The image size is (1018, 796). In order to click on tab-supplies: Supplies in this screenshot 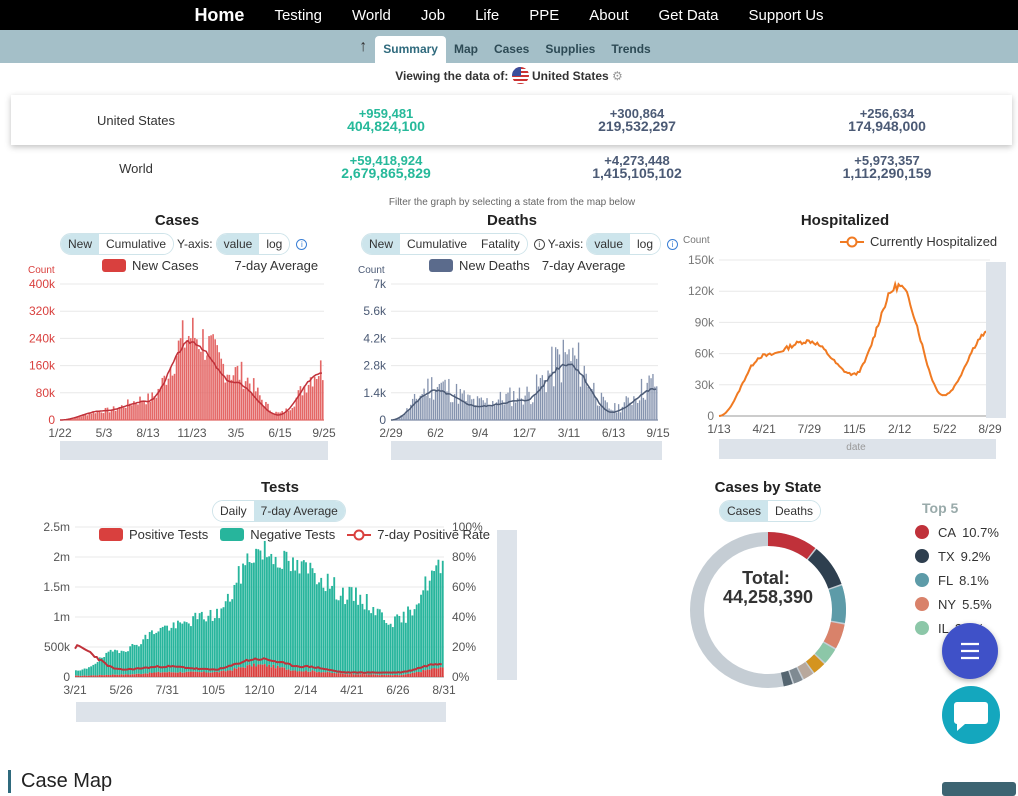, I will do `click(570, 49)`.